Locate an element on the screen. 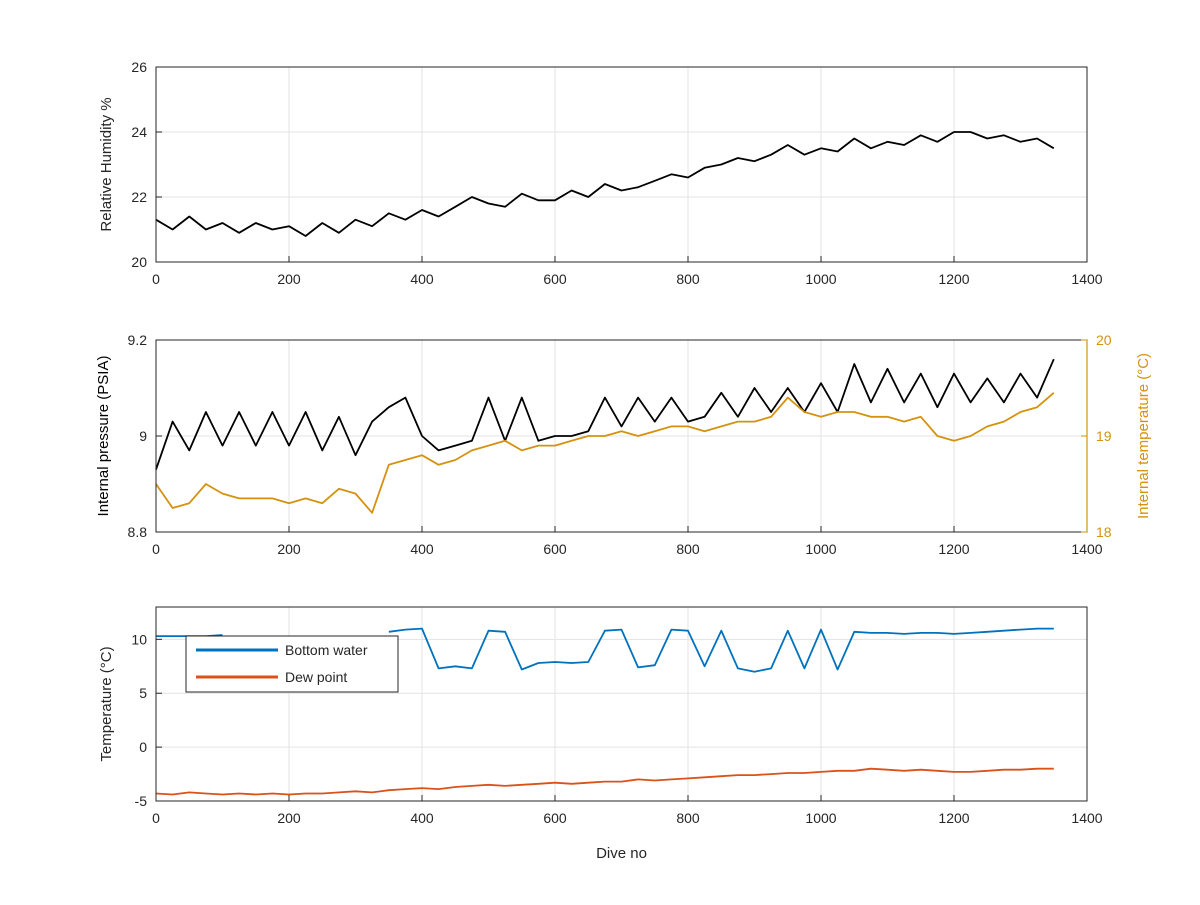  y-axis-label: Temperature (°C) is located at coordinates (106, 703).